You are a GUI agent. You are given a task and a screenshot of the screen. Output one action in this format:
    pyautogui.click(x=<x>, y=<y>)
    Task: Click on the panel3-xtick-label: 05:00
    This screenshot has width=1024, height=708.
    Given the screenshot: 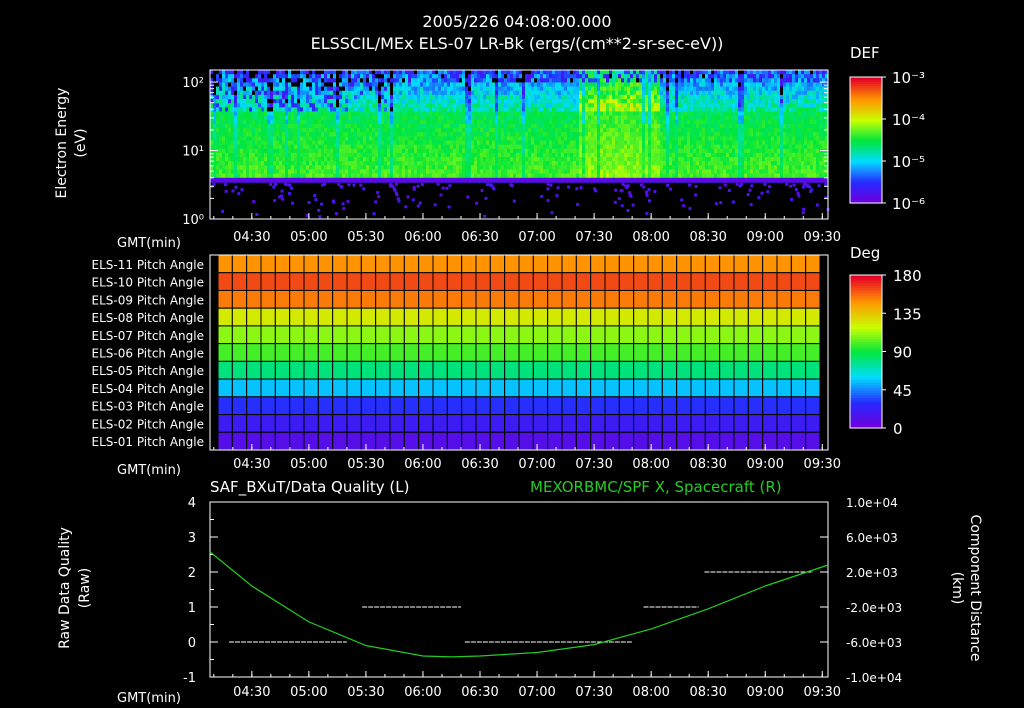 What is the action you would take?
    pyautogui.click(x=308, y=692)
    